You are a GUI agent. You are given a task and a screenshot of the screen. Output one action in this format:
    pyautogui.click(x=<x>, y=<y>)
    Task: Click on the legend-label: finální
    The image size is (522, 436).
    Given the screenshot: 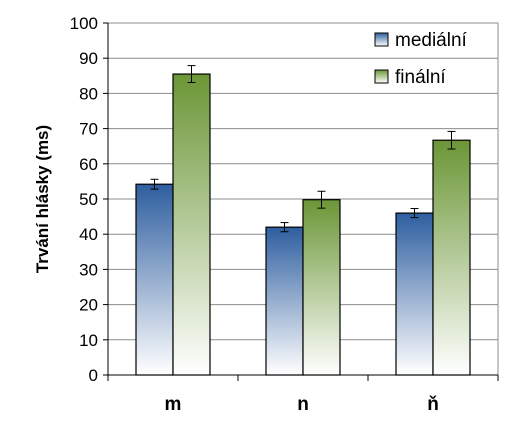 What is the action you would take?
    pyautogui.click(x=420, y=77)
    